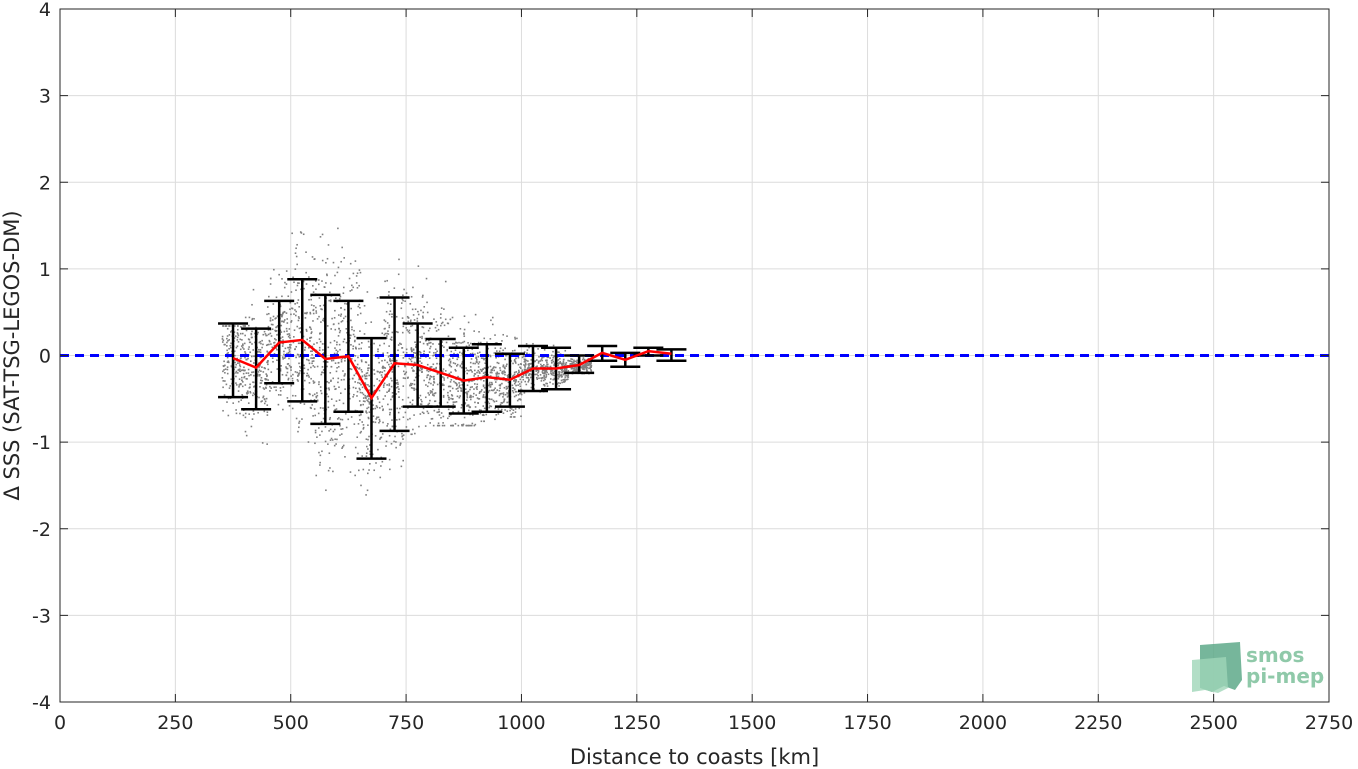 This screenshot has width=1358, height=769. Describe the element at coordinates (45, 97) in the screenshot. I see `y-tick-label: 3` at that location.